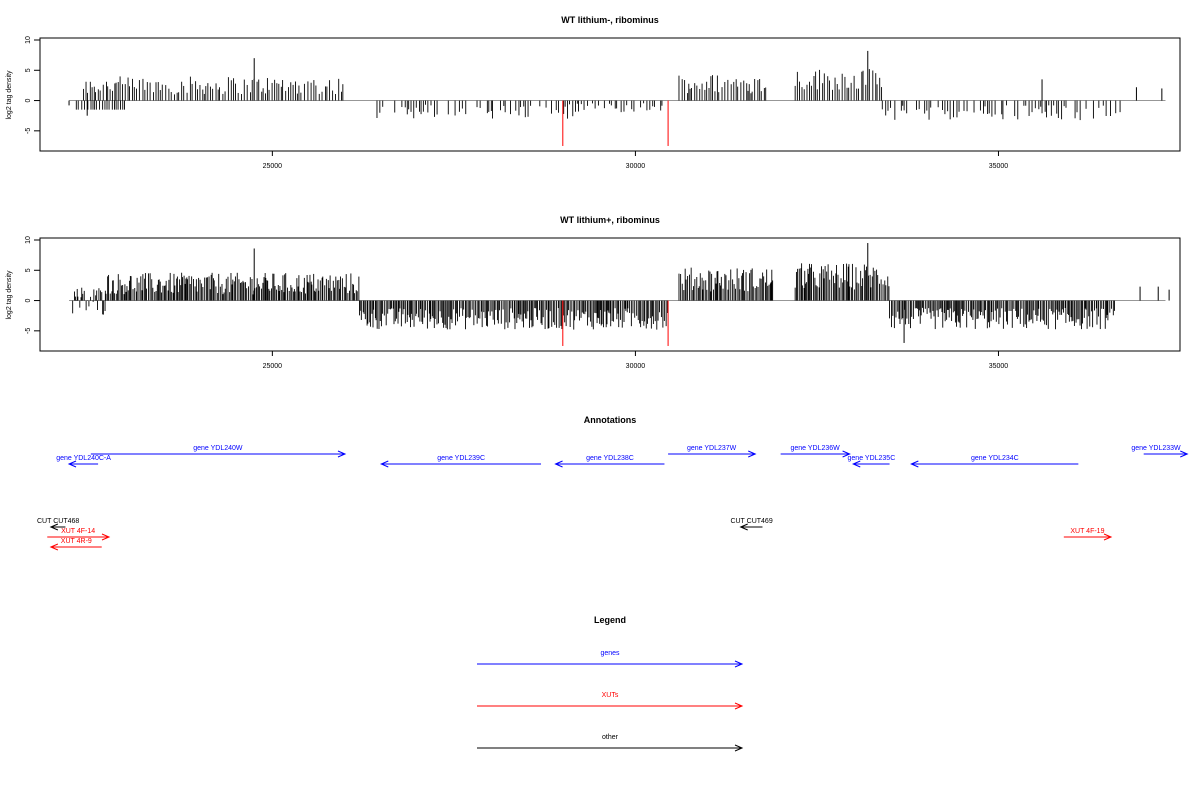 Image resolution: width=1200 pixels, height=800 pixels. Describe the element at coordinates (610, 695) in the screenshot. I see `legend-label: XUTs` at that location.